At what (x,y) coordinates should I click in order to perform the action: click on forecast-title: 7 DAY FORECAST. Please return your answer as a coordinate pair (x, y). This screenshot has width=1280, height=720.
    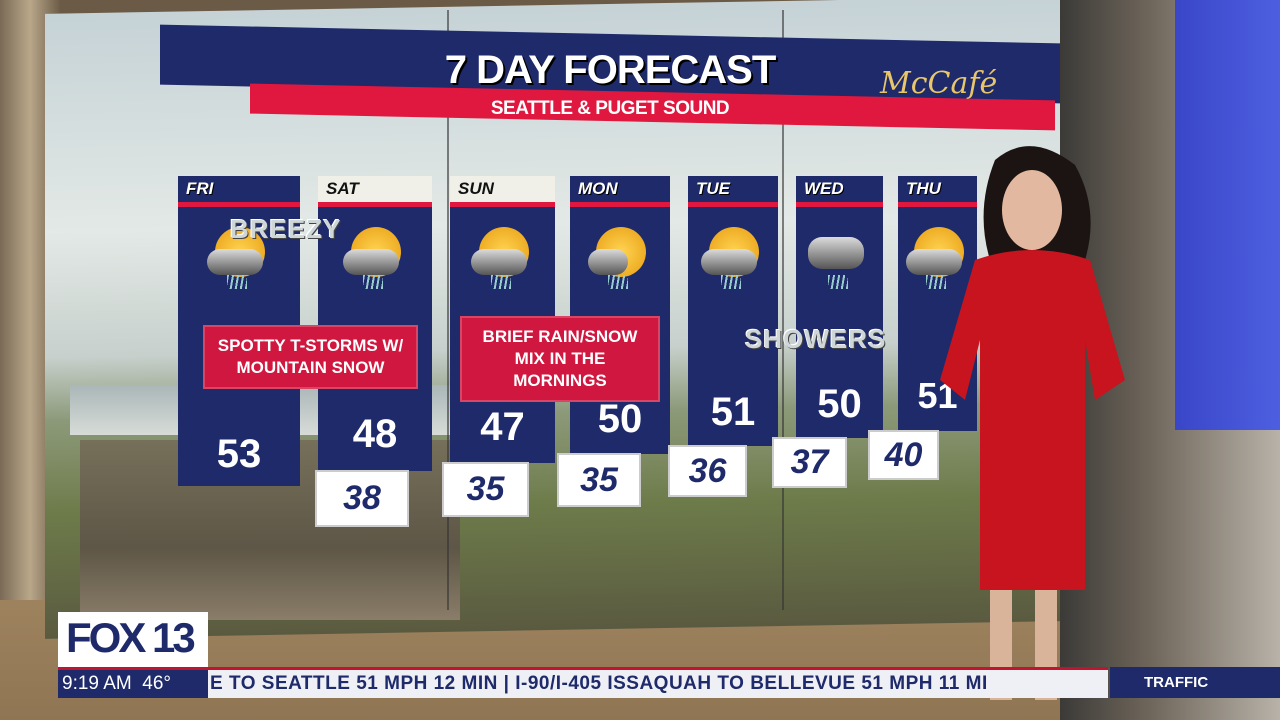
    Looking at the image, I should click on (610, 70).